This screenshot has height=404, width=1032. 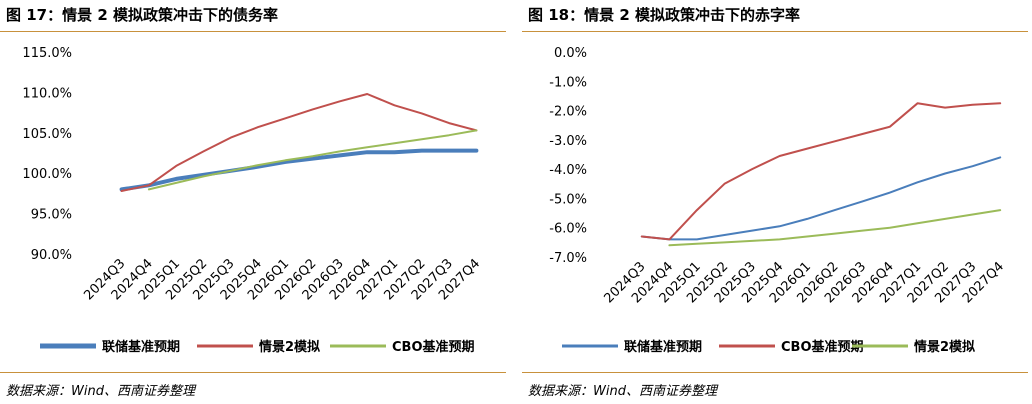 What do you see at coordinates (51, 215) in the screenshot?
I see `y-tick-label: 95.0%` at bounding box center [51, 215].